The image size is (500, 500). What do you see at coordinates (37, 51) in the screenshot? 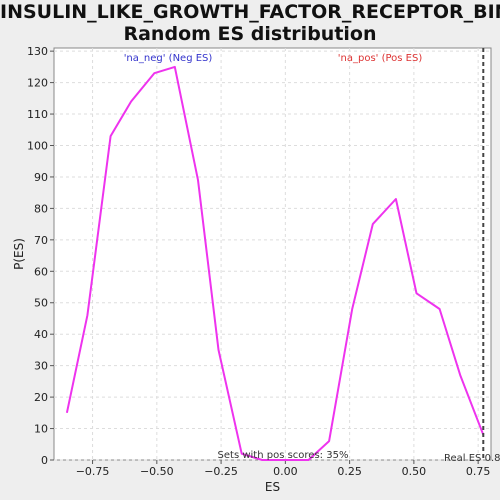
I see `y-tick-label: 130` at bounding box center [37, 51].